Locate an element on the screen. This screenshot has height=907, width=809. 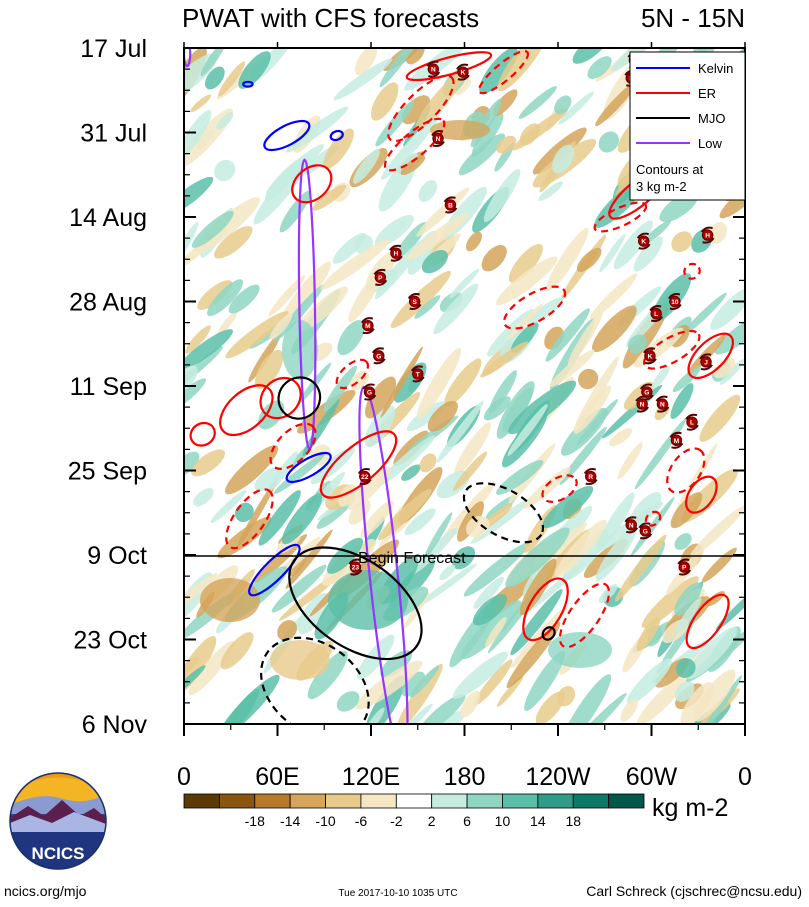
chart-title: PWAT with CFS forecasts is located at coordinates (330, 18).